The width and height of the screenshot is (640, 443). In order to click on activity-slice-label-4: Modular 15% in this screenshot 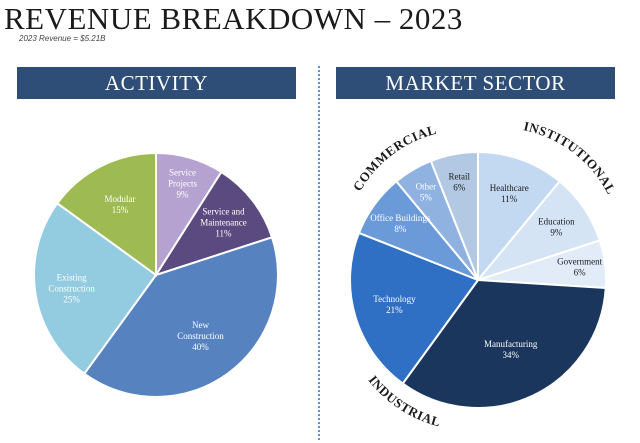, I will do `click(119, 204)`.